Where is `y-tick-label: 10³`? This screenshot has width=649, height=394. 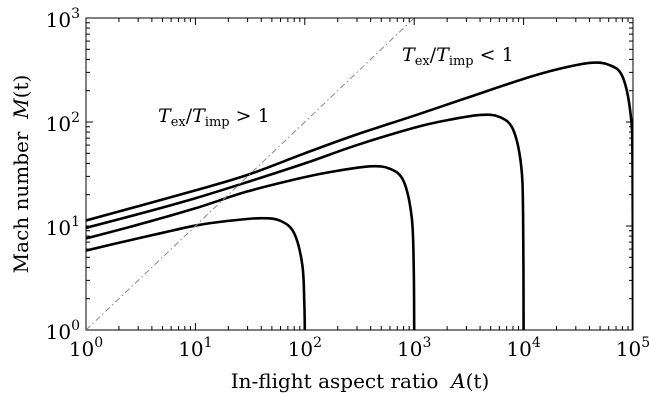 y-tick-label: 10³ is located at coordinates (63, 19).